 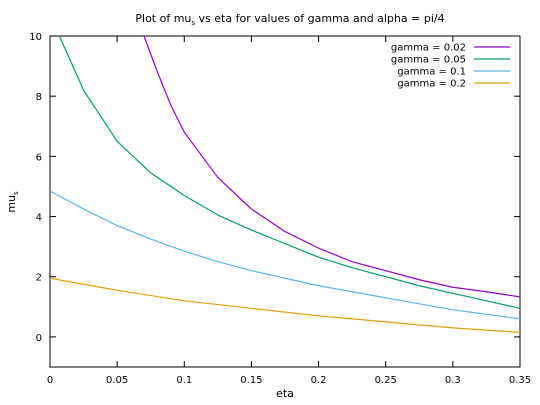 What do you see at coordinates (163, 18) in the screenshot?
I see `title-main: Plot of mu` at bounding box center [163, 18].